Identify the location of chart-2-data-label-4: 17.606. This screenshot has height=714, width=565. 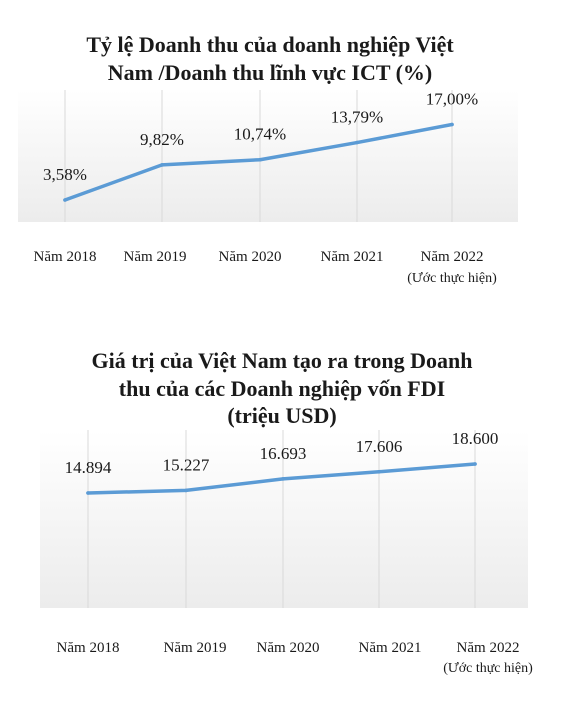
(379, 446).